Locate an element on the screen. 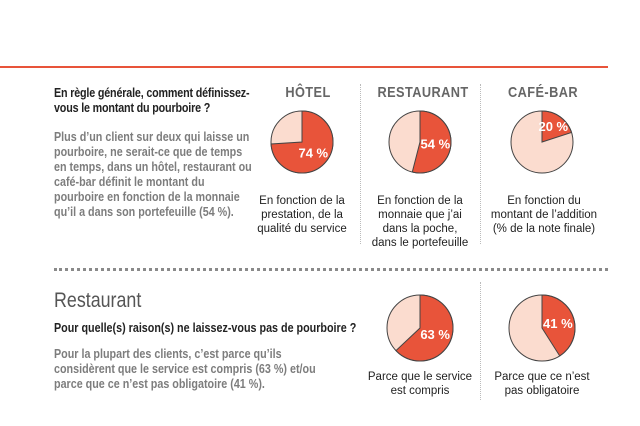  column-header-hotel: HÔTEL is located at coordinates (308, 92).